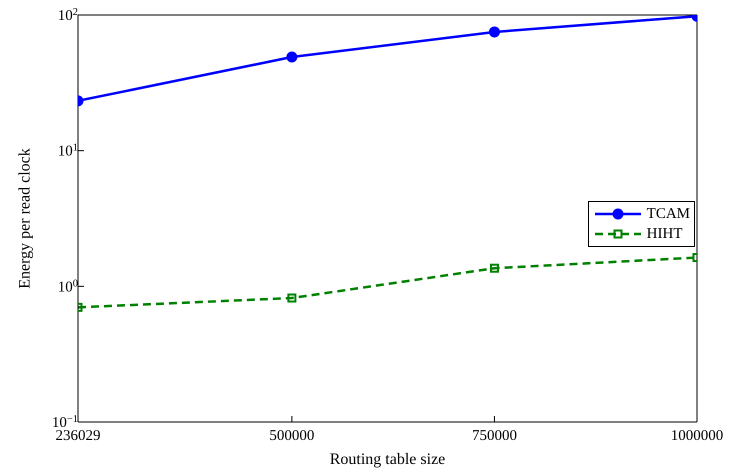  What do you see at coordinates (697, 436) in the screenshot?
I see `x-tick-label: 1000000` at bounding box center [697, 436].